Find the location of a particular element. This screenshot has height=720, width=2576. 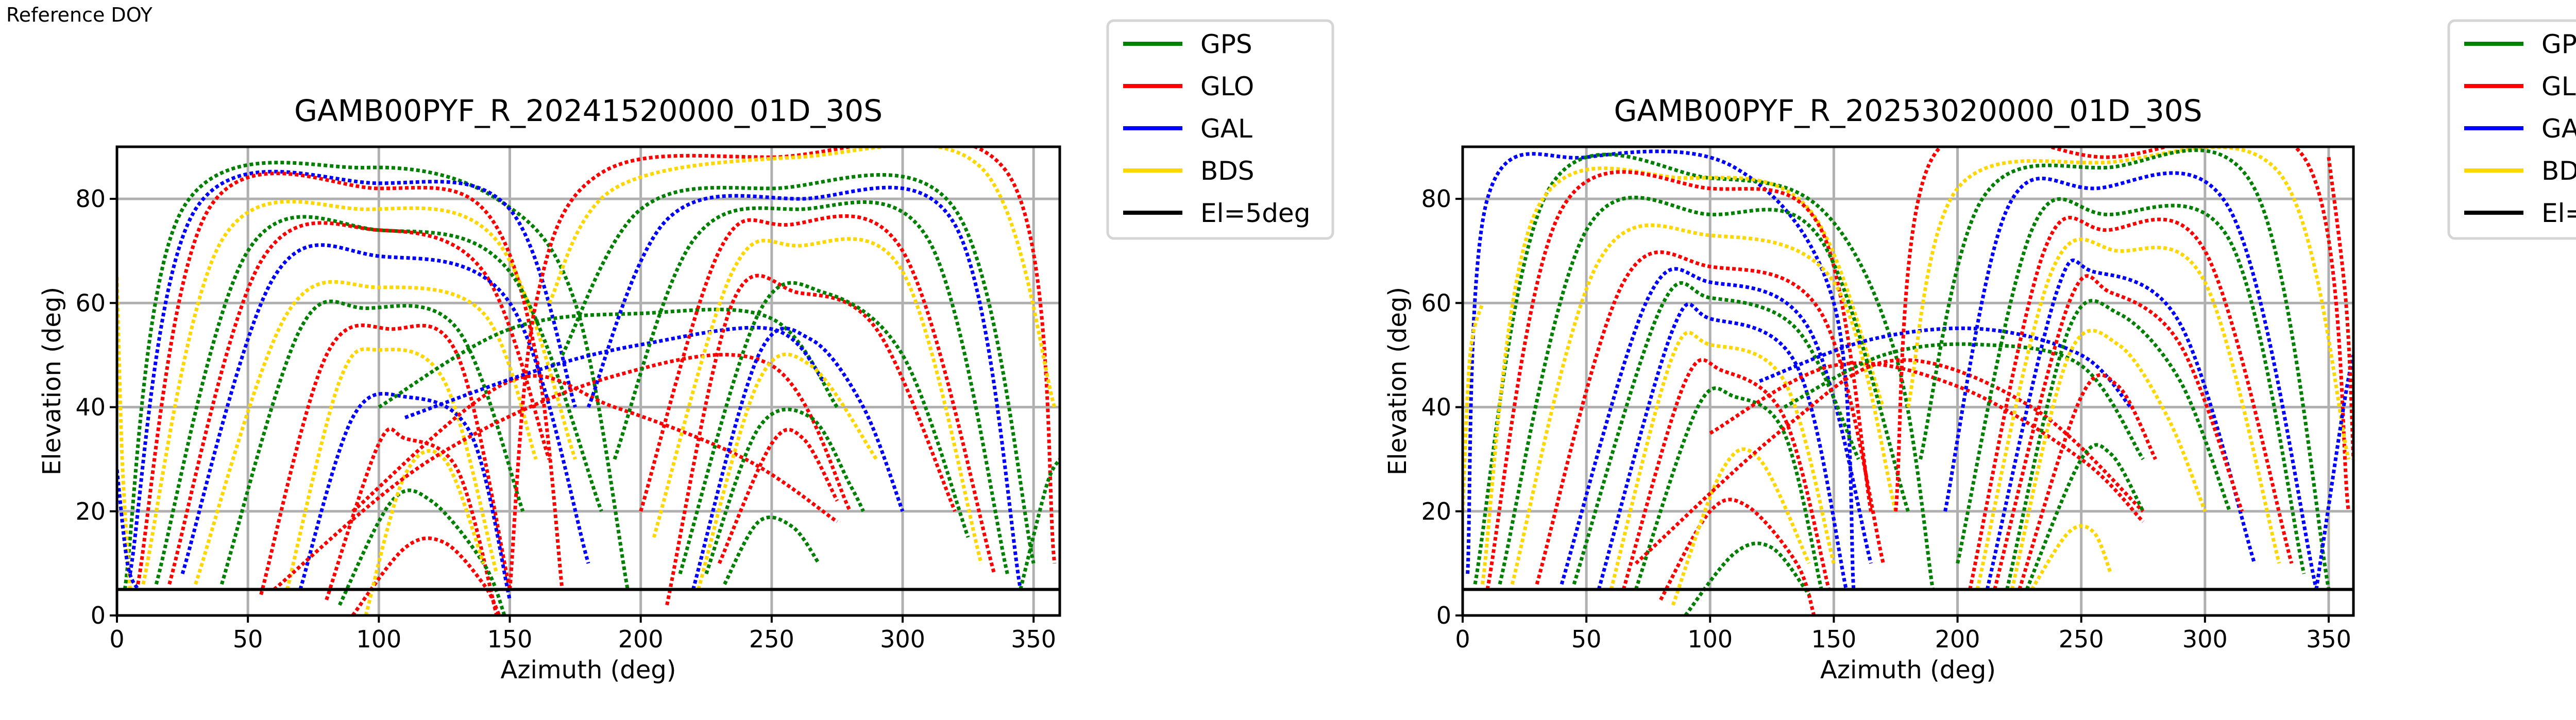

legend-box is located at coordinates (1220, 129).